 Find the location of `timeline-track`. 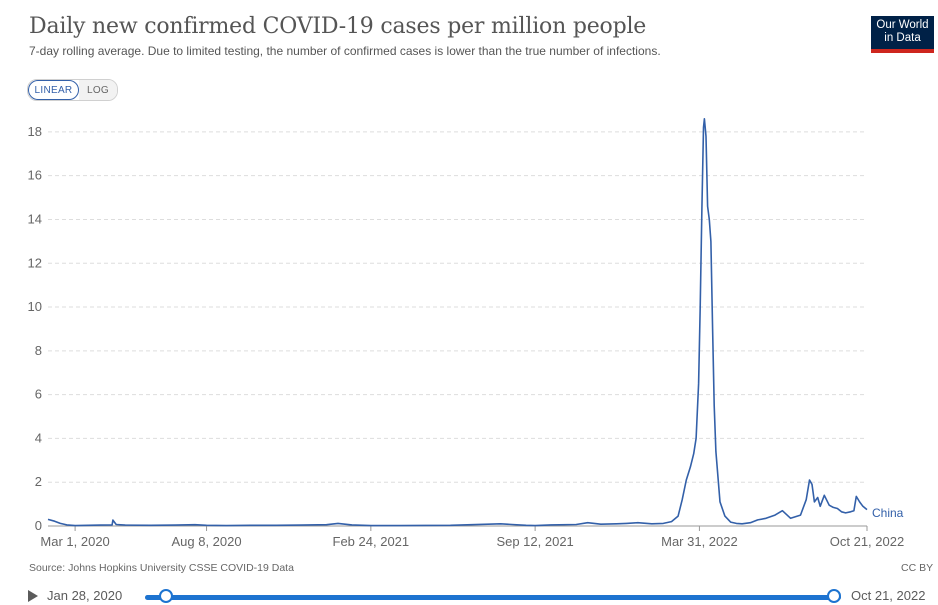

timeline-track is located at coordinates (493, 597).